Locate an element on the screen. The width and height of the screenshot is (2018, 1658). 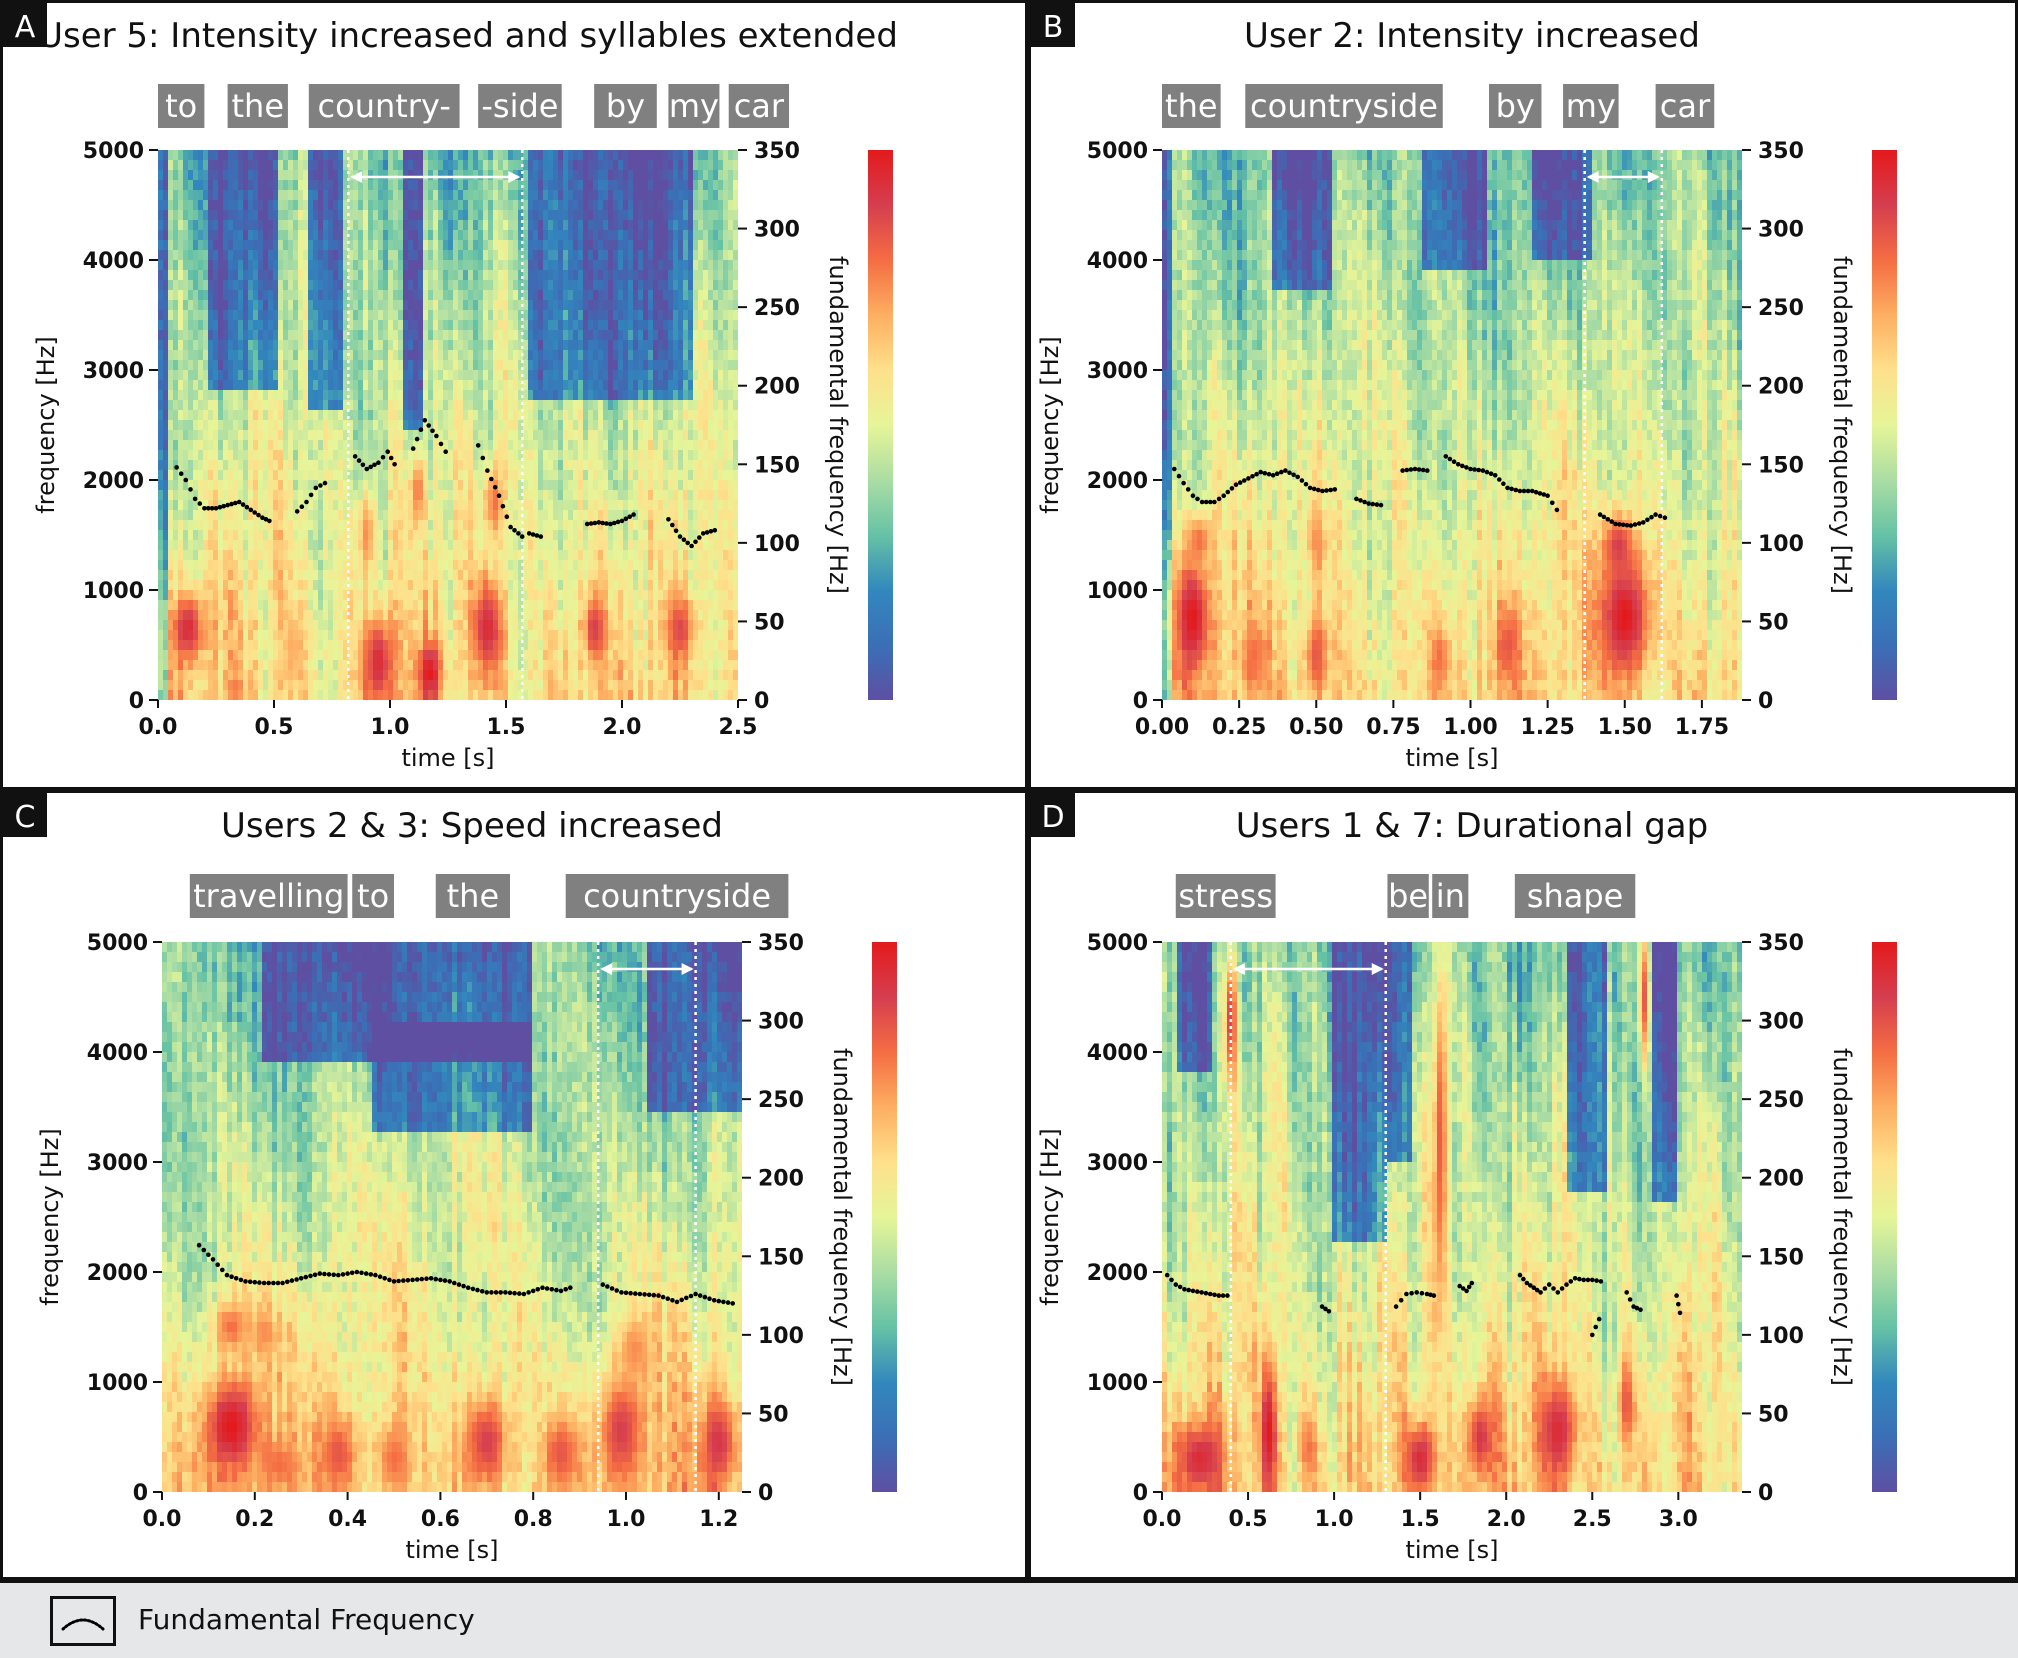
y2-tick-label: 250 is located at coordinates (1781, 308).